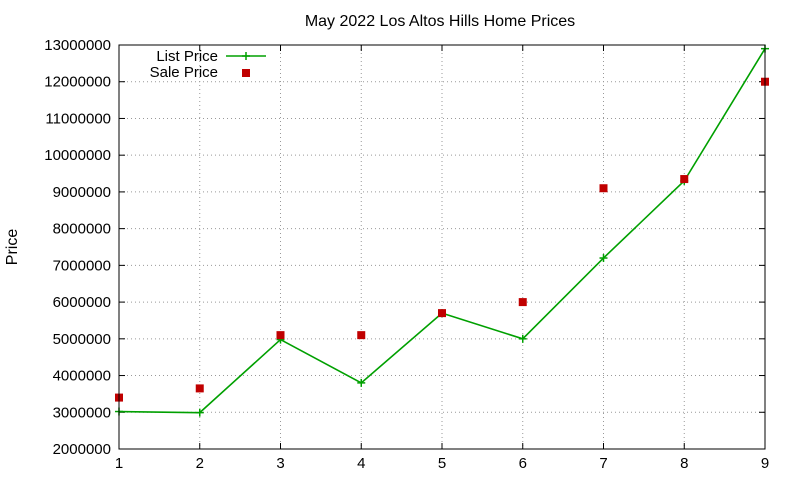 This screenshot has width=800, height=480. What do you see at coordinates (523, 463) in the screenshot?
I see `x-tick-label: 6` at bounding box center [523, 463].